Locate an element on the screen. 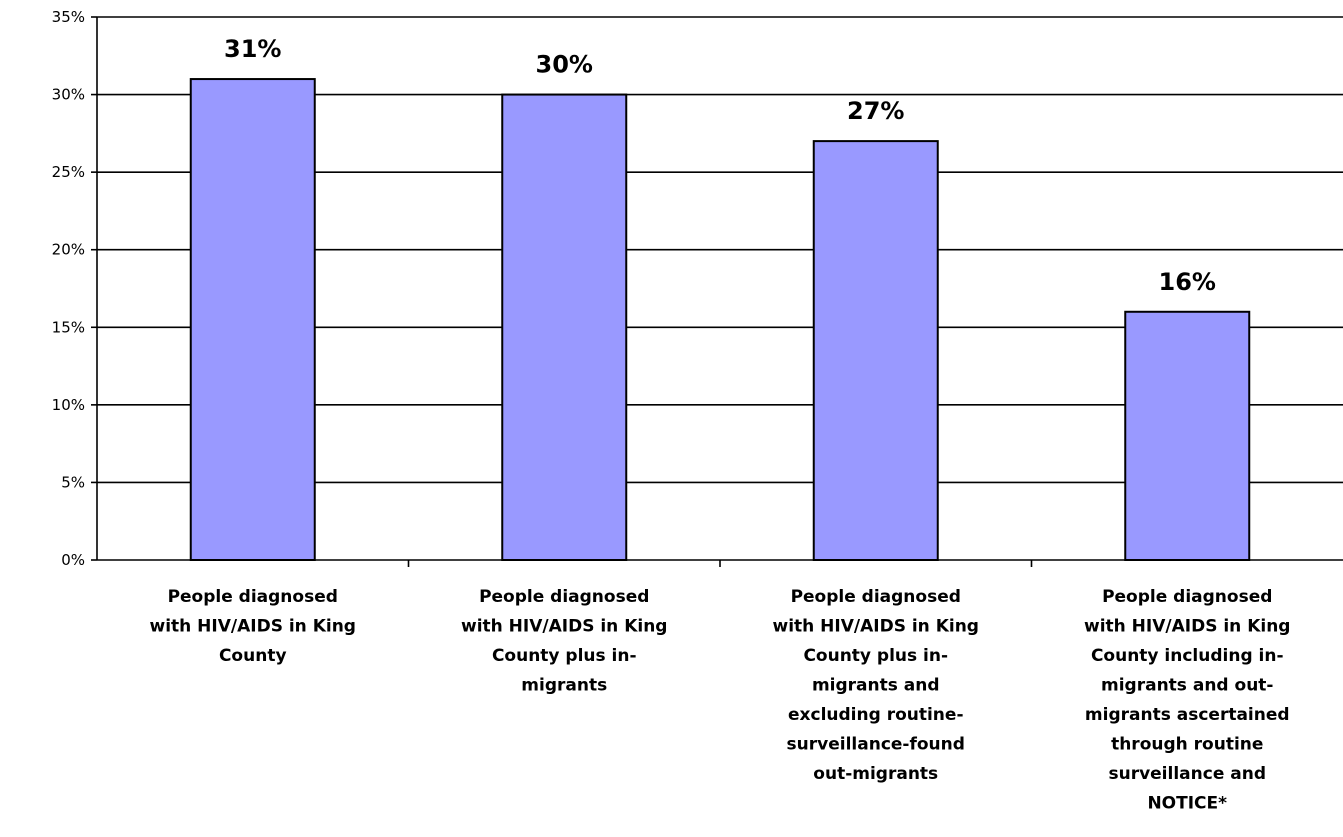  category-label-line: migrants and out- is located at coordinates (1187, 686).